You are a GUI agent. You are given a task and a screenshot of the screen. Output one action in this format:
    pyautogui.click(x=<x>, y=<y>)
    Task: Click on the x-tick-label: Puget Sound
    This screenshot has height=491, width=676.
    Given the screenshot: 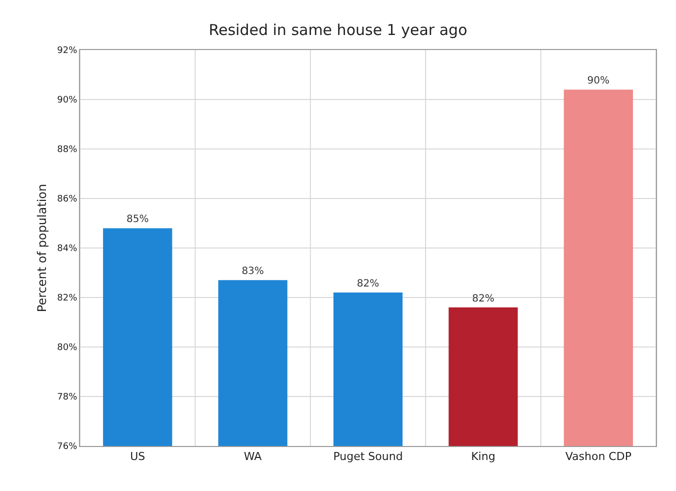 What is the action you would take?
    pyautogui.click(x=368, y=457)
    